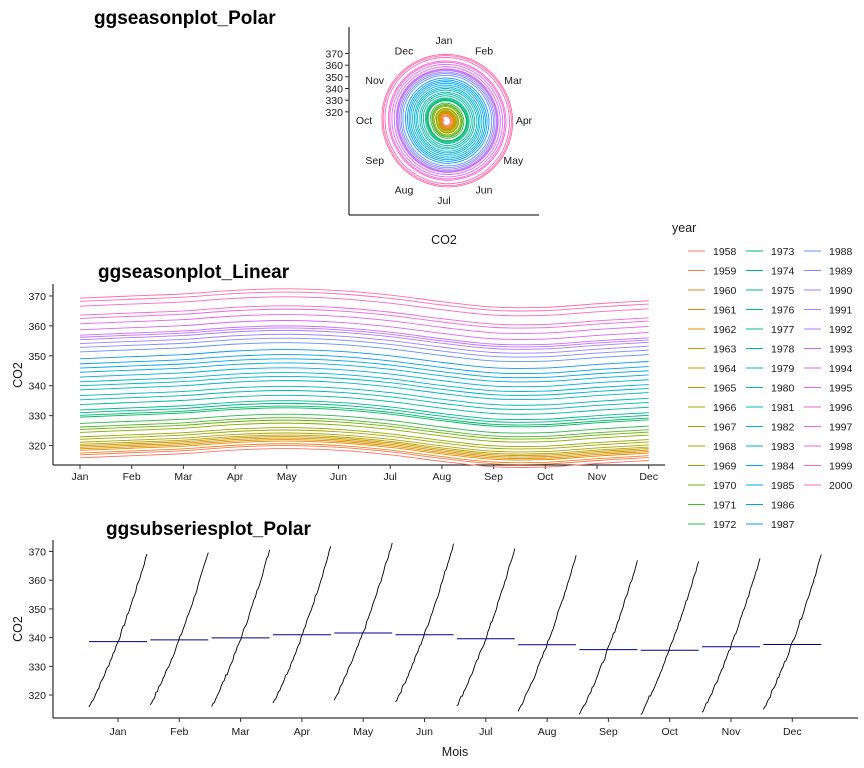  I want to click on polar-month-label: Feb, so click(484, 52).